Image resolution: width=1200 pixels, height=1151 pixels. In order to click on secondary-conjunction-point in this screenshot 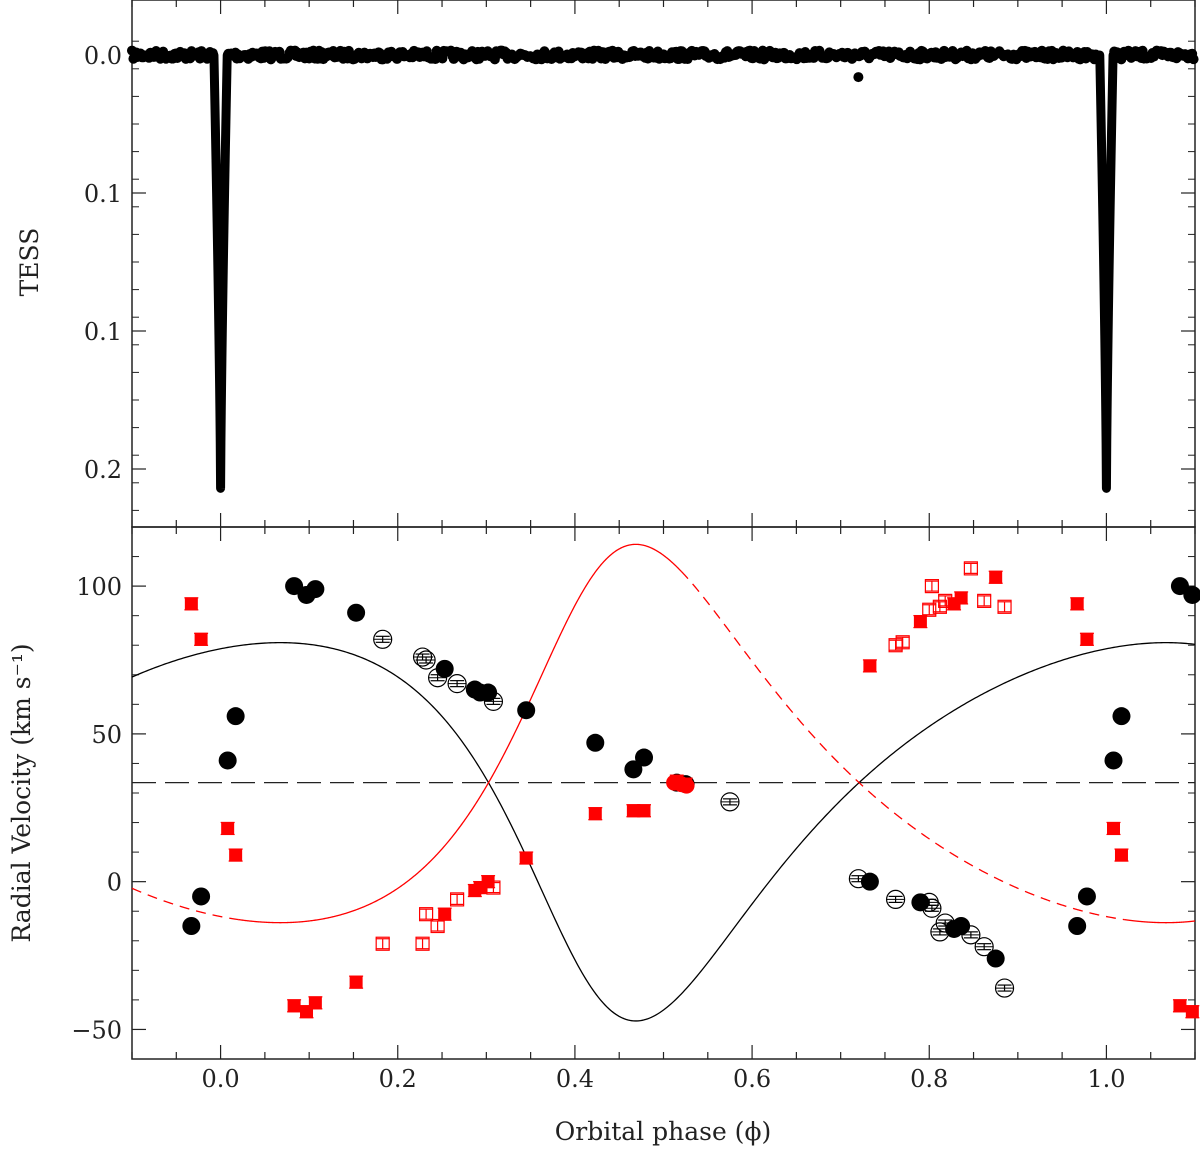, I will do `click(686, 785)`.